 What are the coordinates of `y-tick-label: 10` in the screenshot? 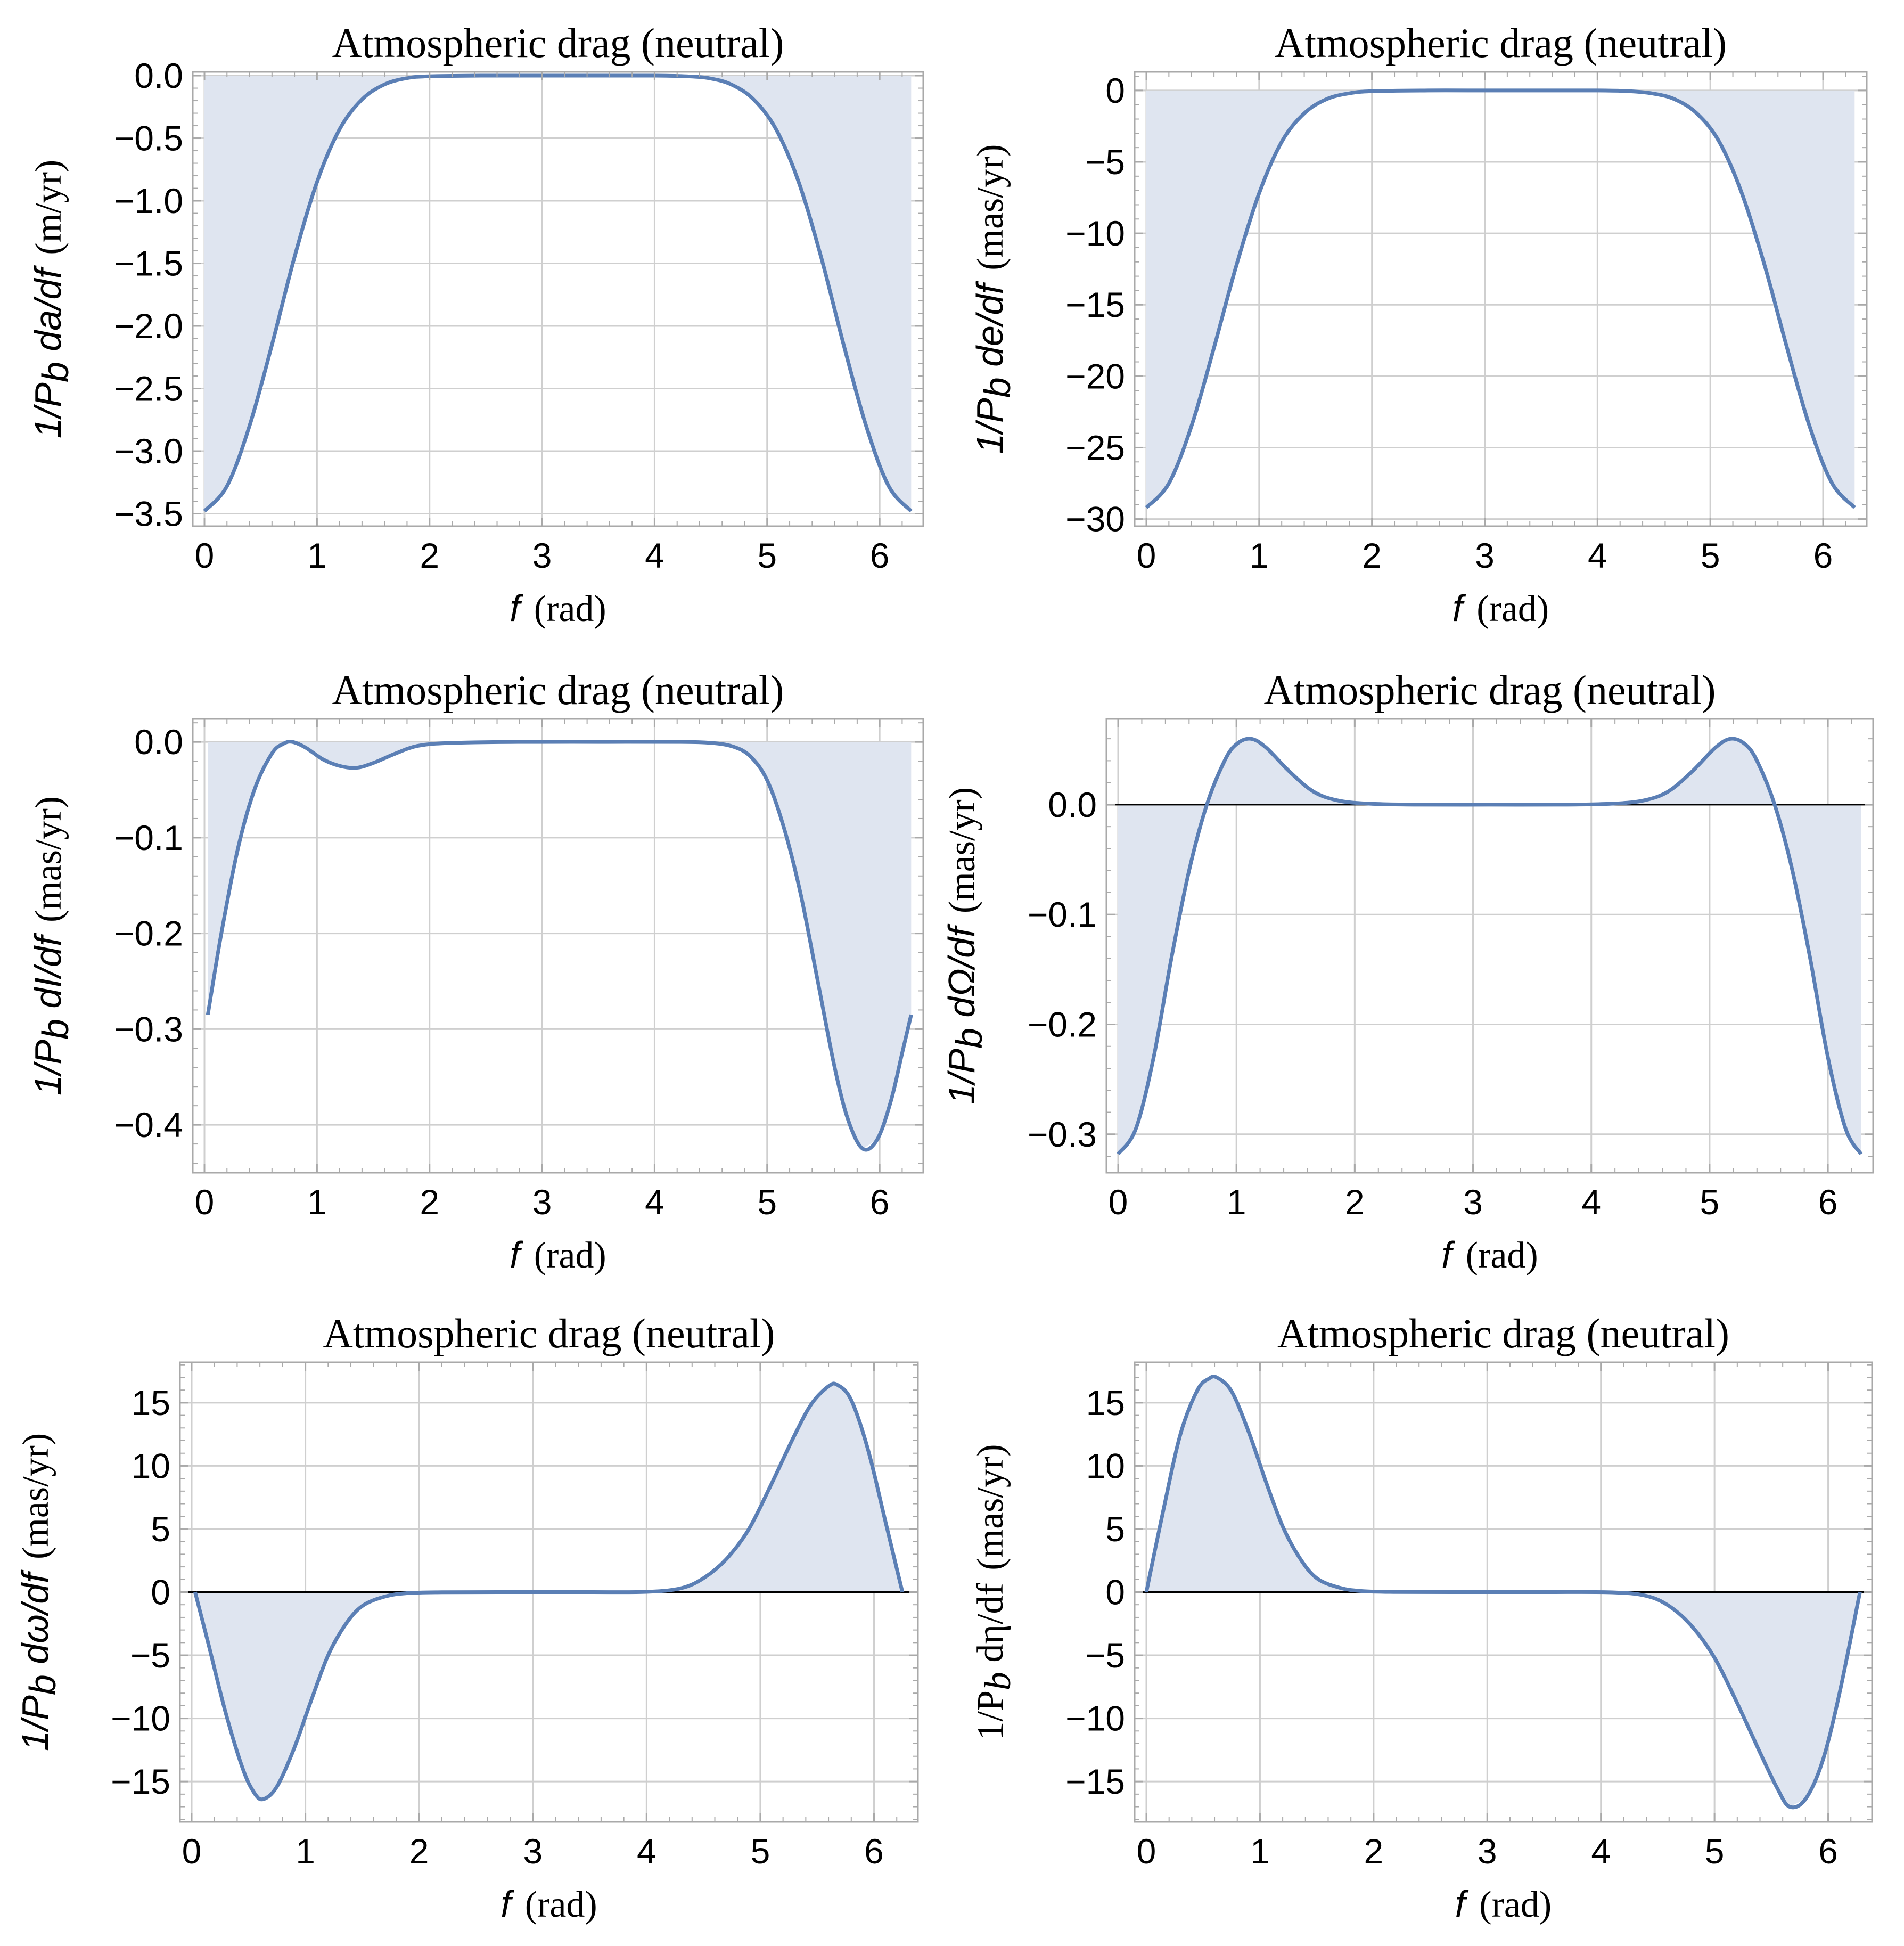 It's located at (1105, 1466).